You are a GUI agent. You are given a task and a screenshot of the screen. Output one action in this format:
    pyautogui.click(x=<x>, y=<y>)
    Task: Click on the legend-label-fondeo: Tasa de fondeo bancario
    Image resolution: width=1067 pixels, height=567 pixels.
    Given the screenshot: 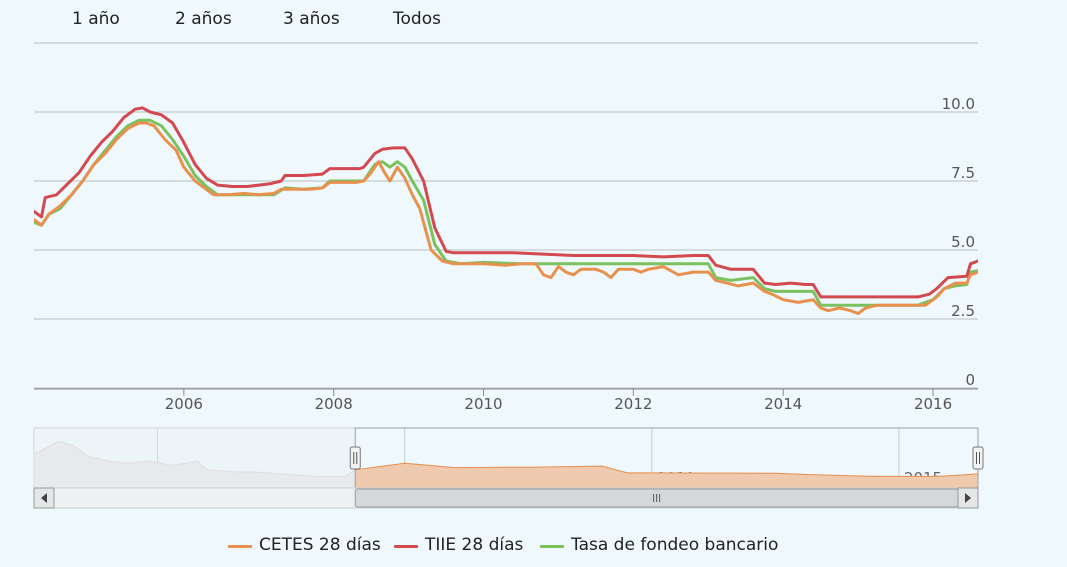 What is the action you would take?
    pyautogui.click(x=675, y=545)
    